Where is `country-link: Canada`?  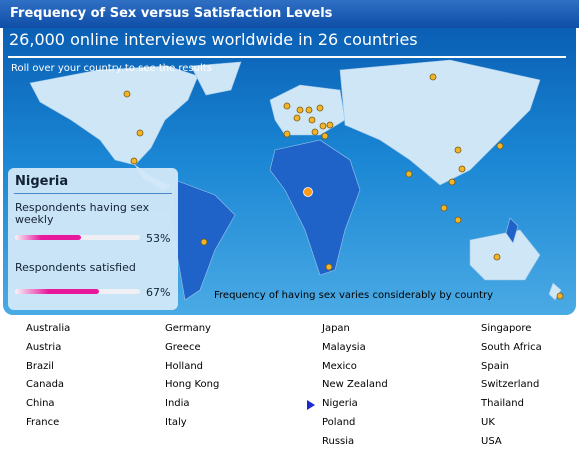 country-link: Canada is located at coordinates (45, 385).